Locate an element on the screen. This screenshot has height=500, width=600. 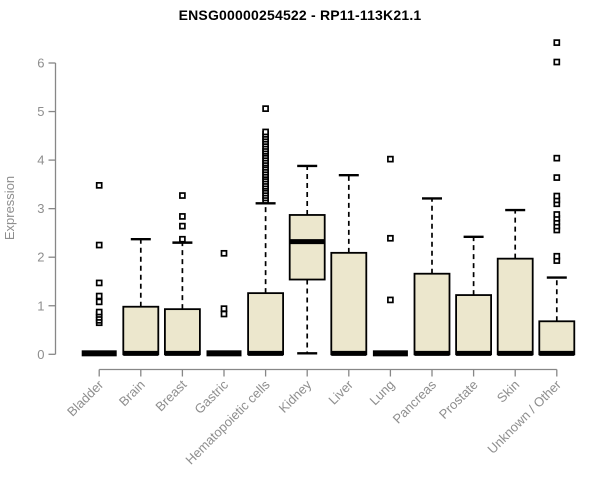
x-tick-label: Brain is located at coordinates (132, 393).